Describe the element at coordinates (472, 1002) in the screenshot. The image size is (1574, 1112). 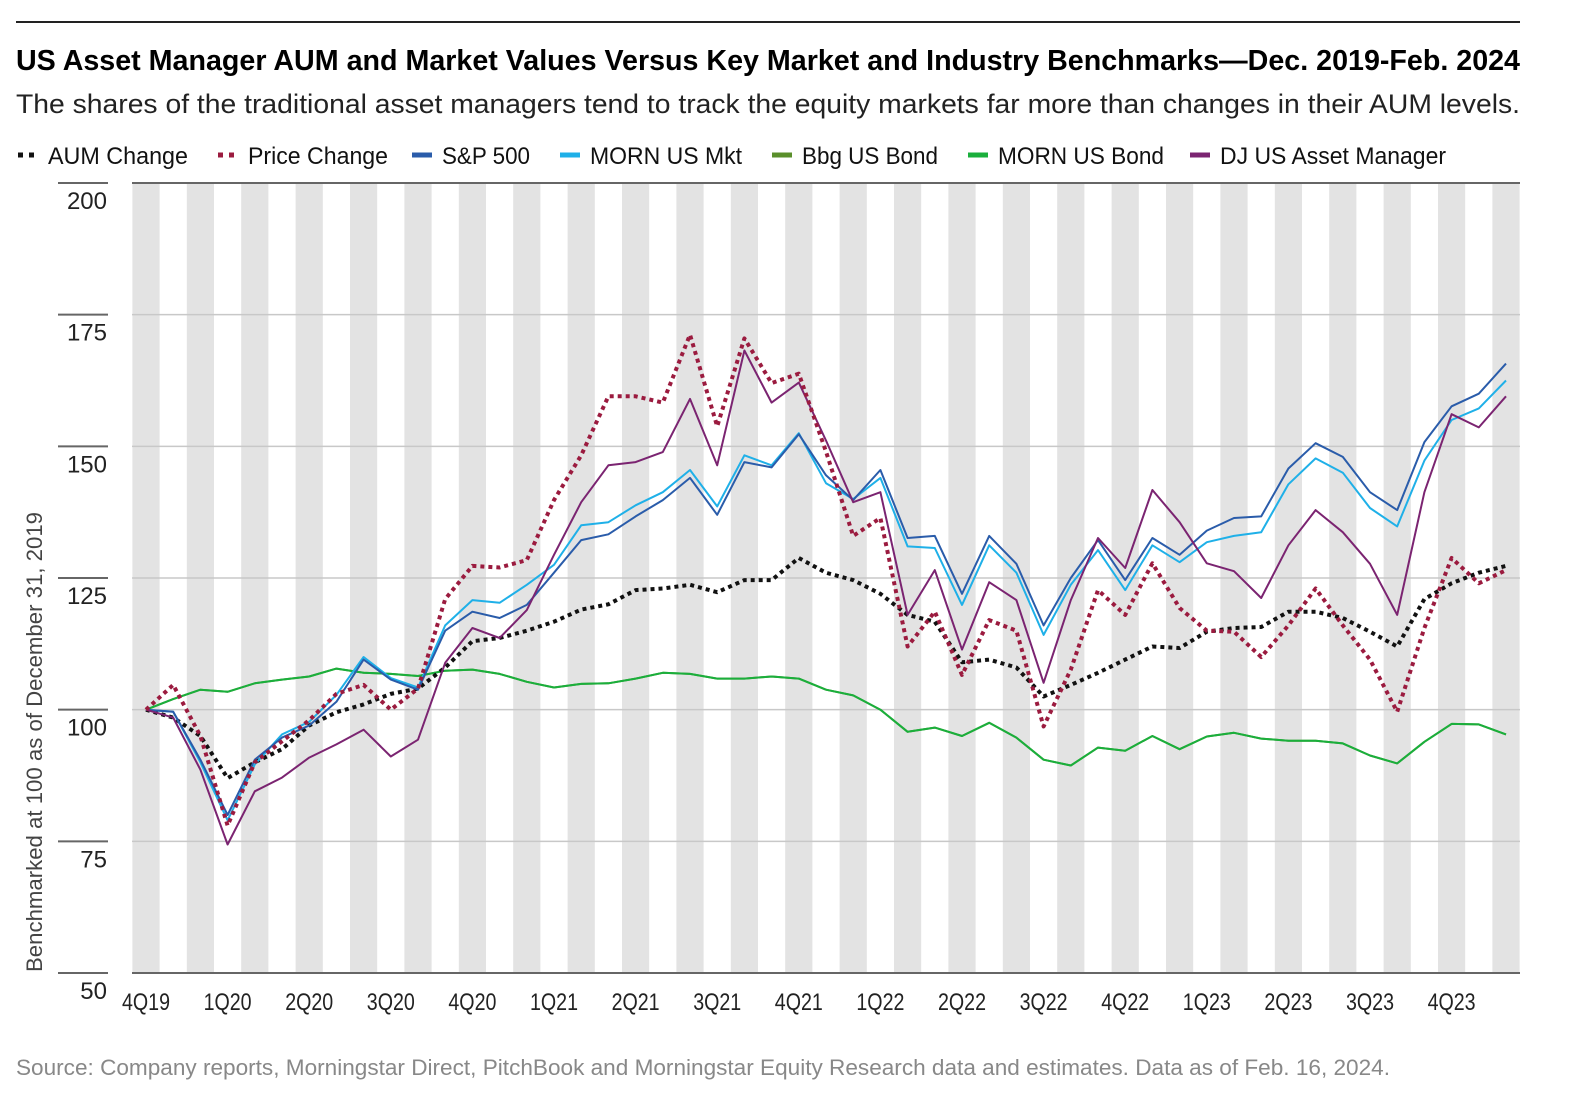
I see `x-tick-label: 4Q20` at that location.